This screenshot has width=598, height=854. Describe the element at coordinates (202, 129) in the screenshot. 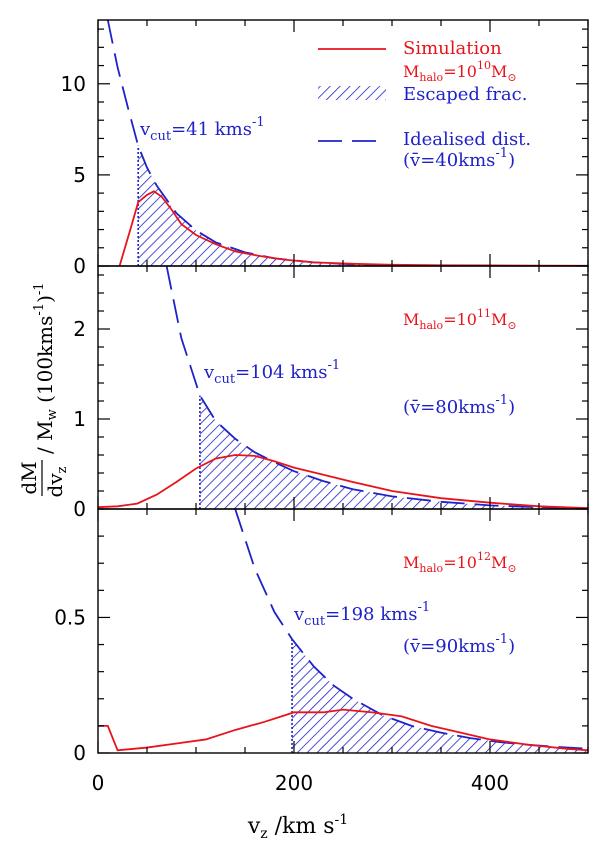

I see `vcut-label-top: vcut=41 kms-1` at that location.